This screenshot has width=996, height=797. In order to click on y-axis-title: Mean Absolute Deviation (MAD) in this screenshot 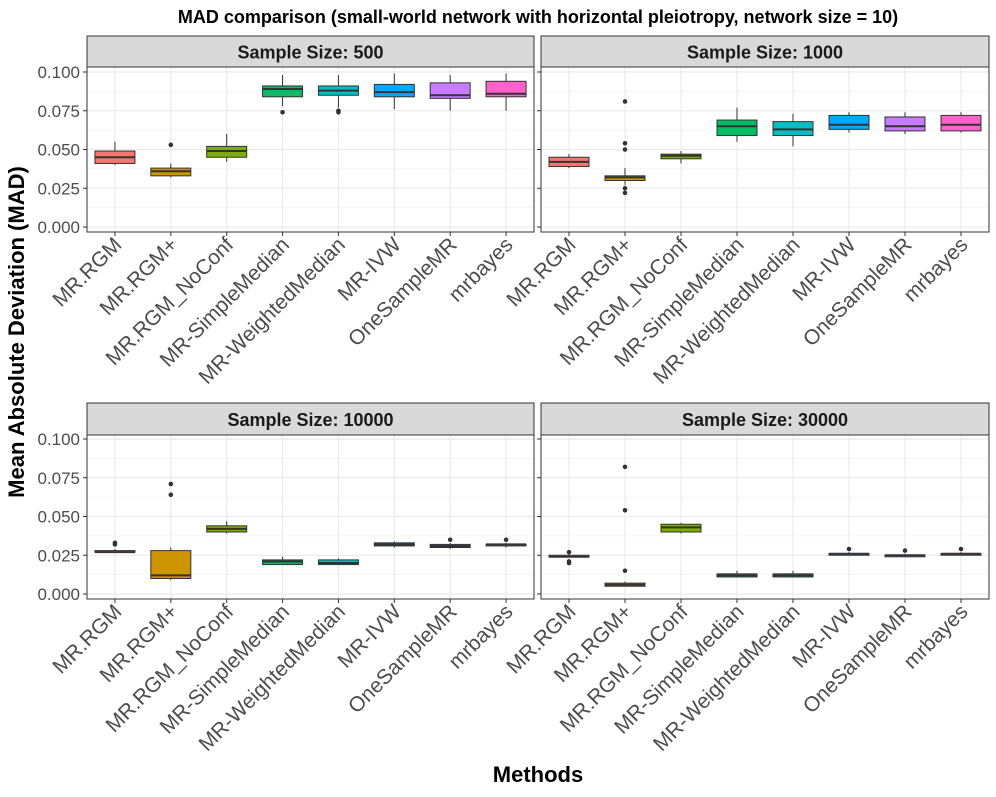, I will do `click(16, 332)`.